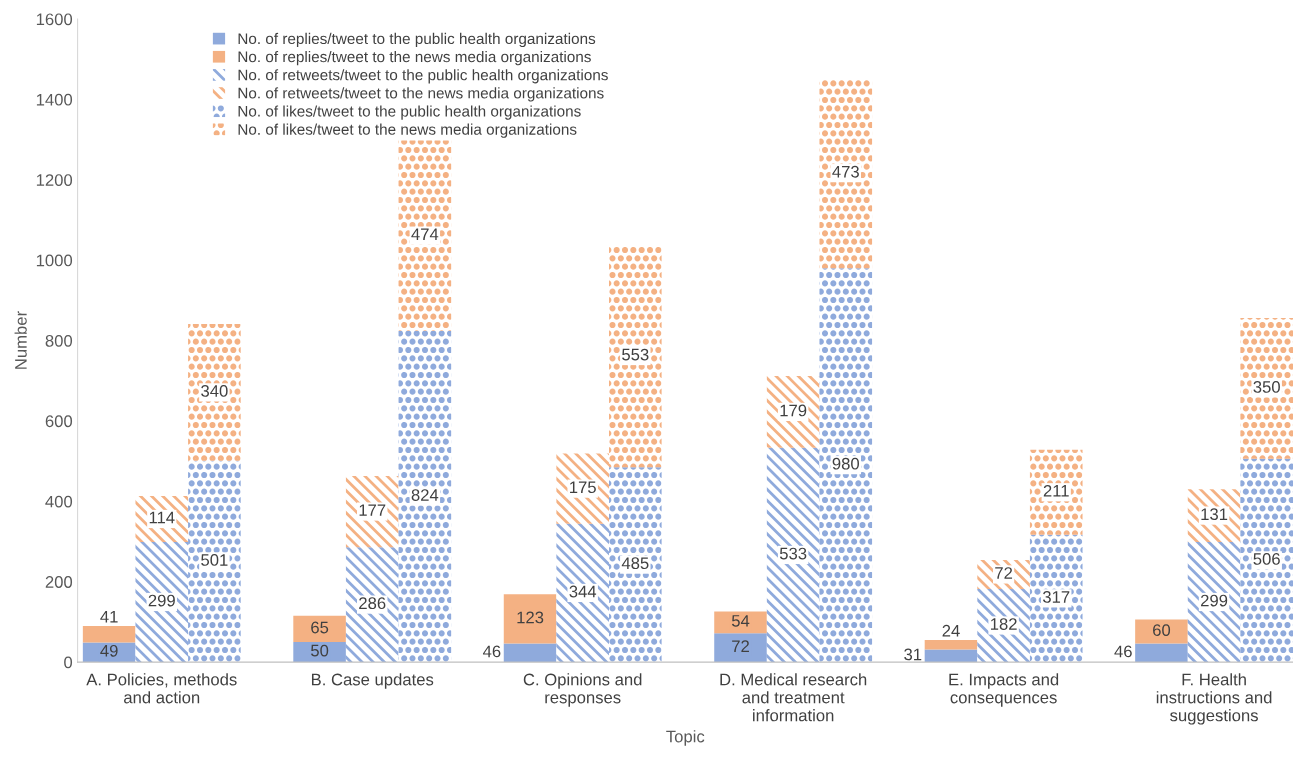  I want to click on data-label: 131, so click(1214, 514).